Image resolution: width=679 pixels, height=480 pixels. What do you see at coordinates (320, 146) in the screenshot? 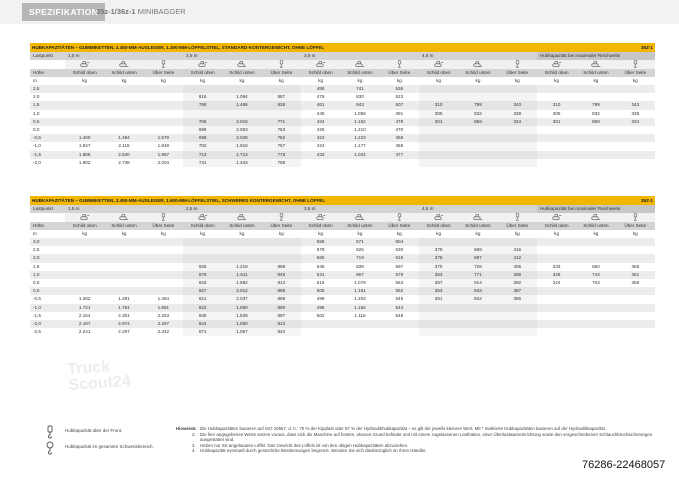
I see `capacity-cell: 424` at bounding box center [320, 146].